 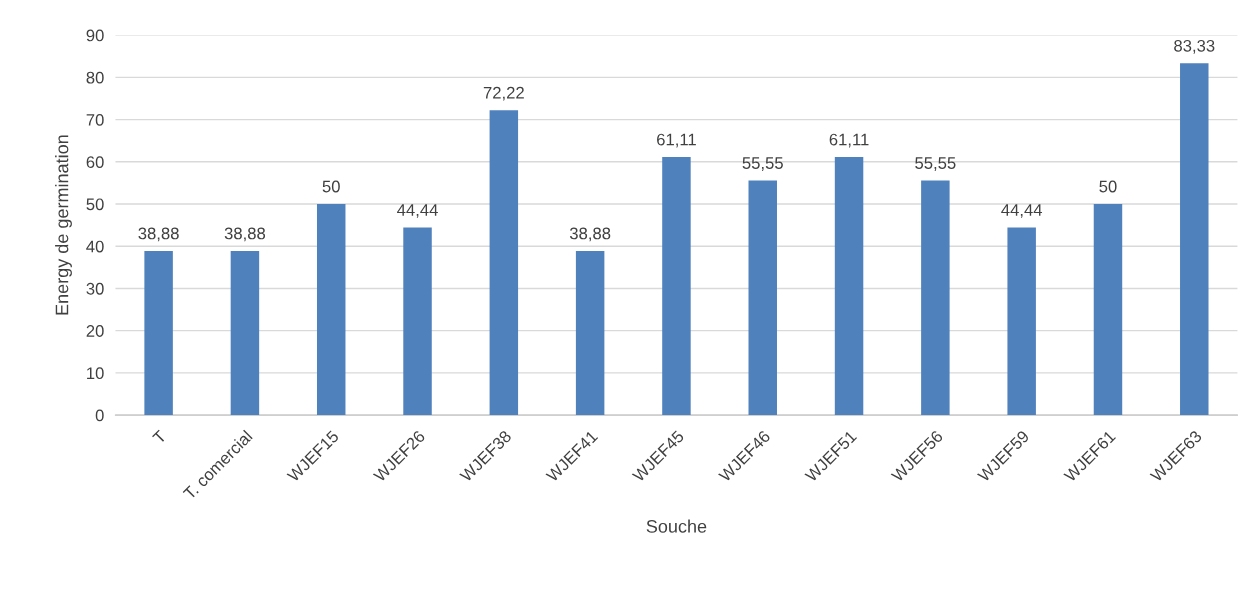 I want to click on y-tick-label: 90, so click(x=95, y=35).